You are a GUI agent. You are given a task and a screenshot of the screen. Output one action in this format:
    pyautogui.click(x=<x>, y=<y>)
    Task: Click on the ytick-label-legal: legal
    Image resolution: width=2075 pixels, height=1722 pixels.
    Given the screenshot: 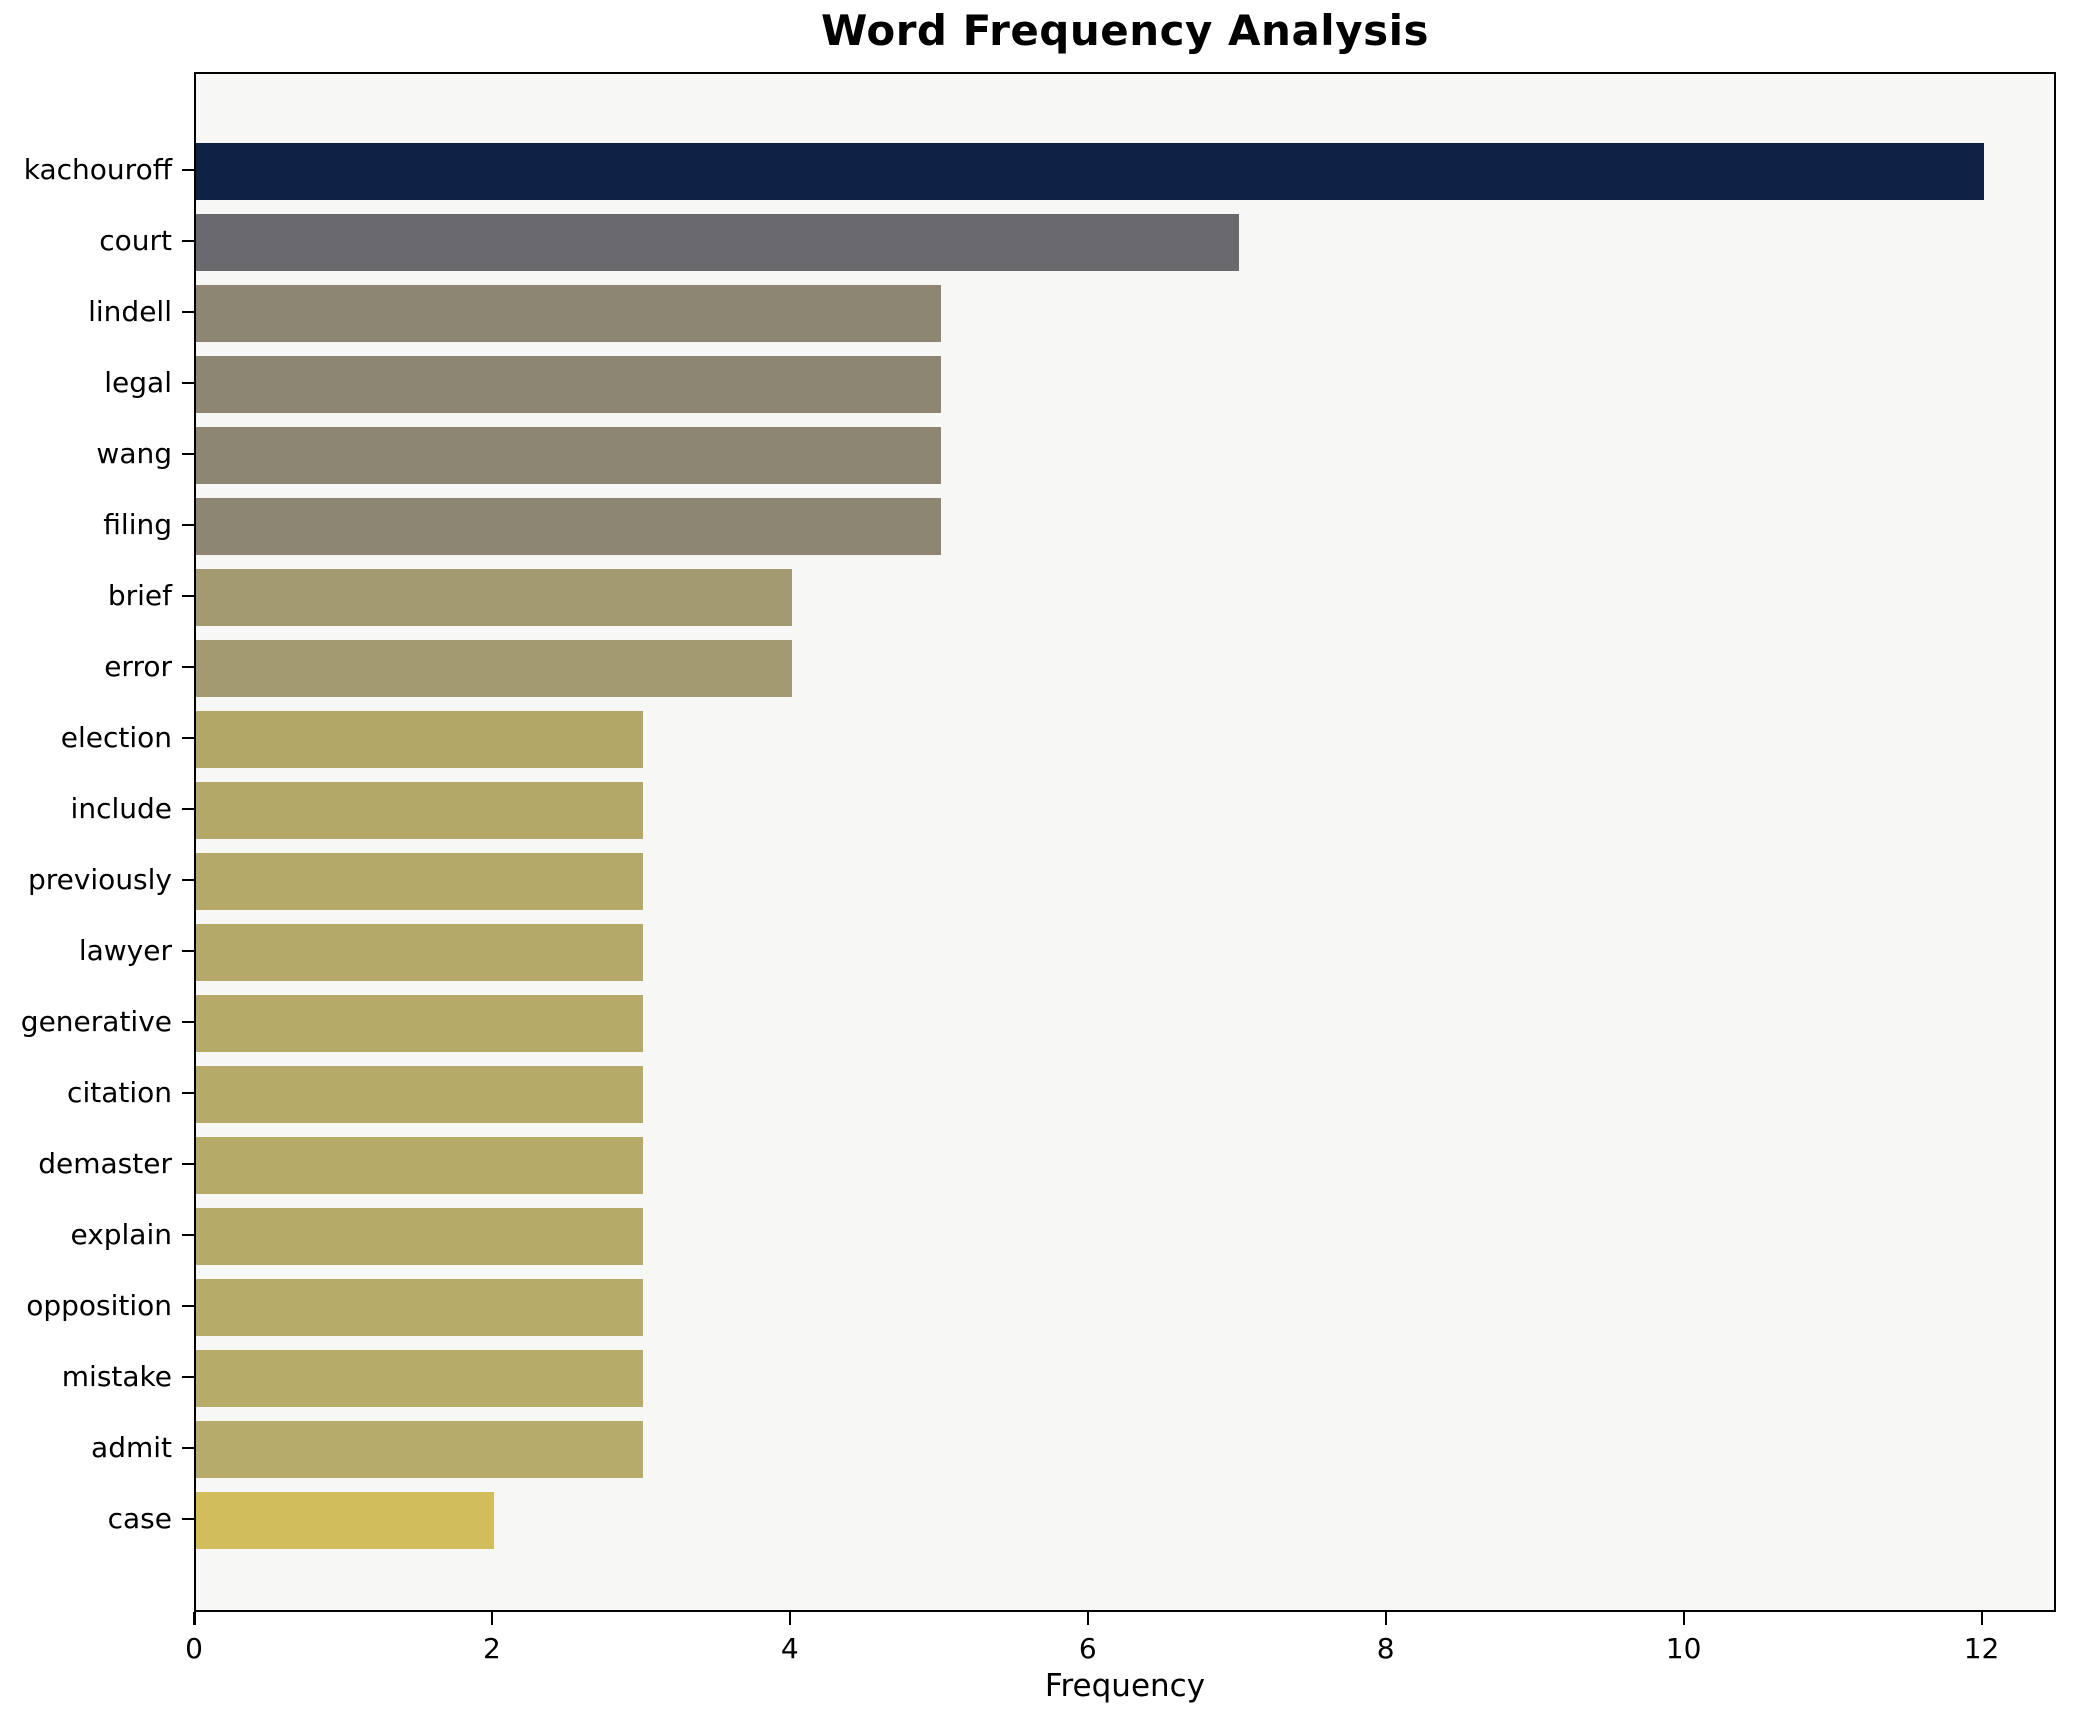 What is the action you would take?
    pyautogui.click(x=138, y=382)
    